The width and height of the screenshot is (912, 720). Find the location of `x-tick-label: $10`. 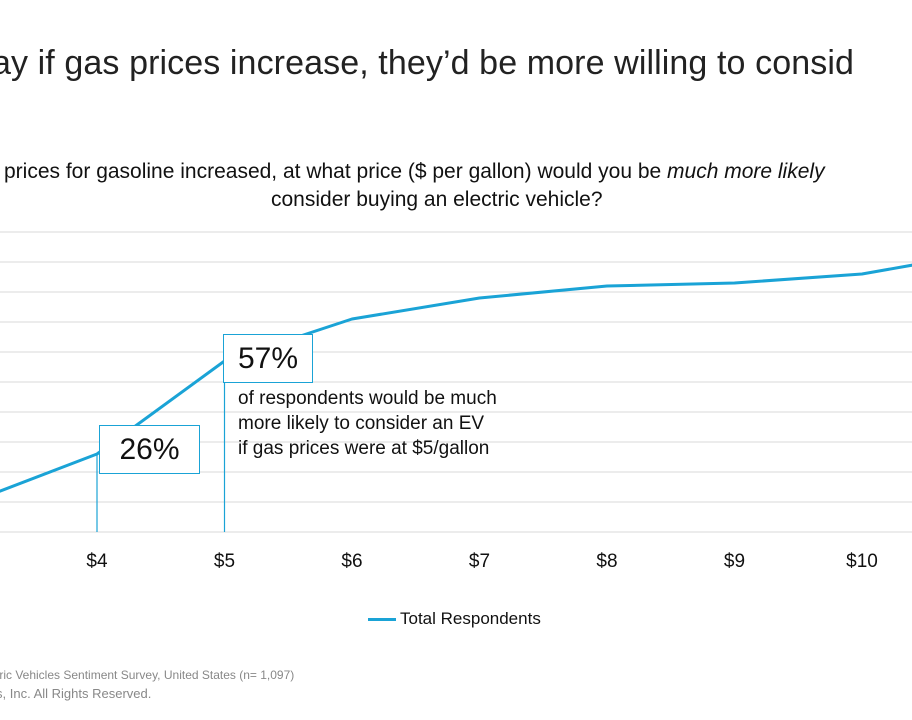

x-tick-label: $10 is located at coordinates (862, 561).